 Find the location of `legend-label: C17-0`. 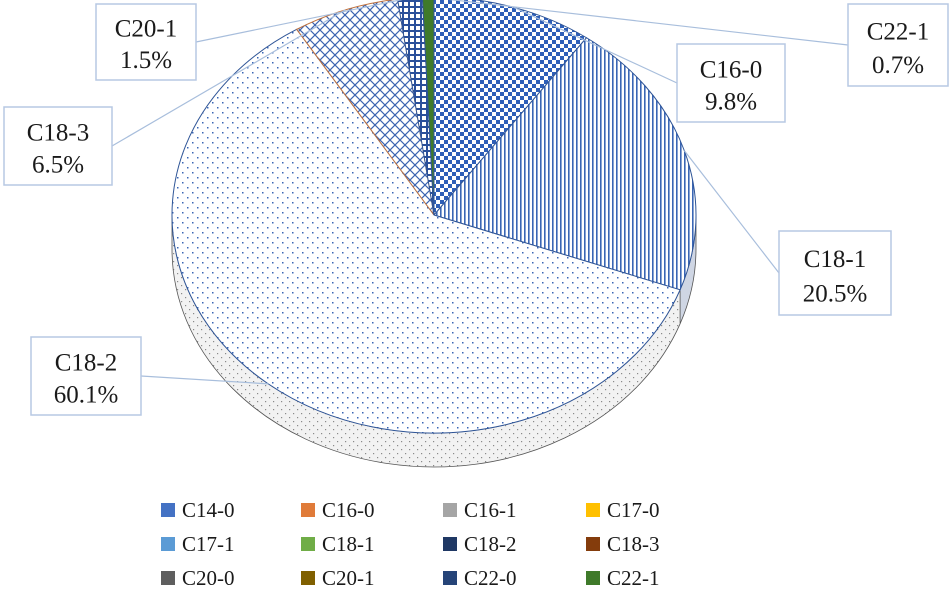

legend-label: C17-0 is located at coordinates (633, 510).